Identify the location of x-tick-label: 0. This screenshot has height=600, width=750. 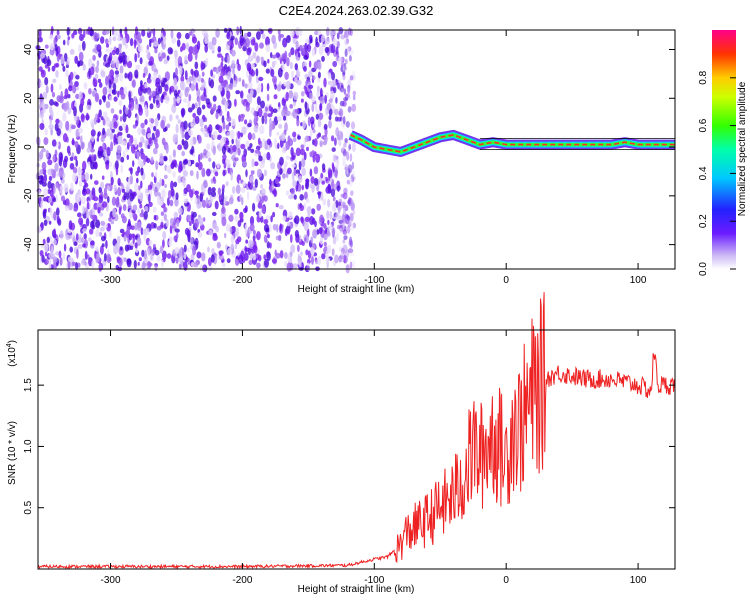
(506, 580).